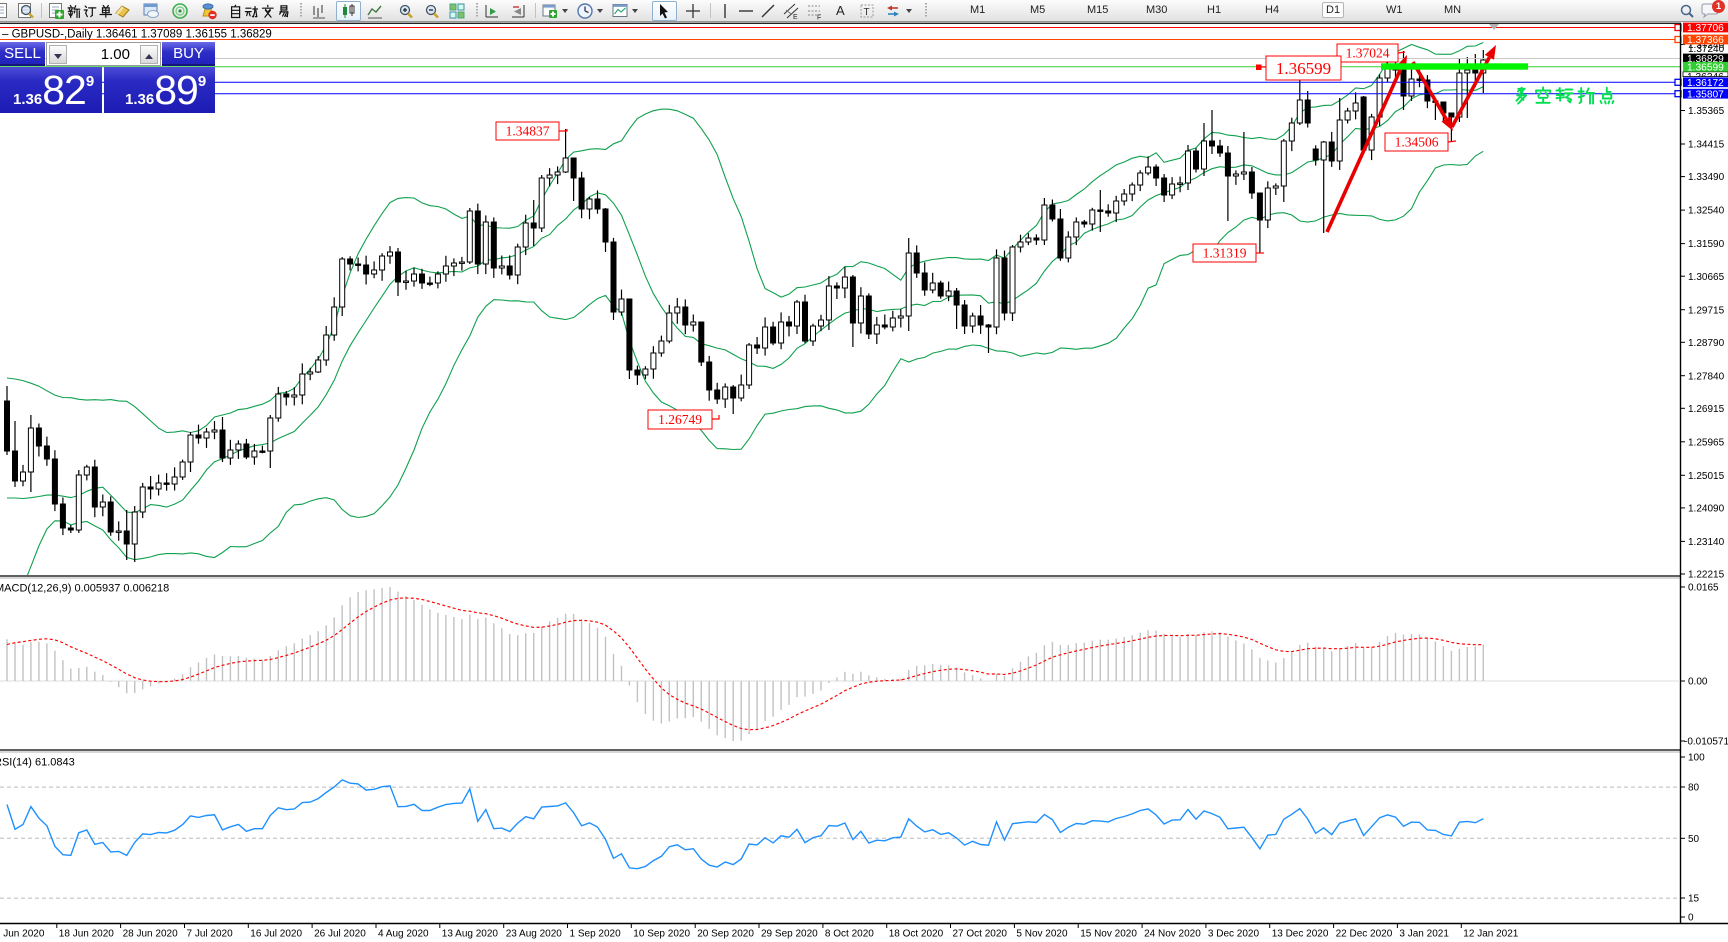 Image resolution: width=1728 pixels, height=942 pixels. I want to click on svg-text: 1.35365, so click(1706, 111).